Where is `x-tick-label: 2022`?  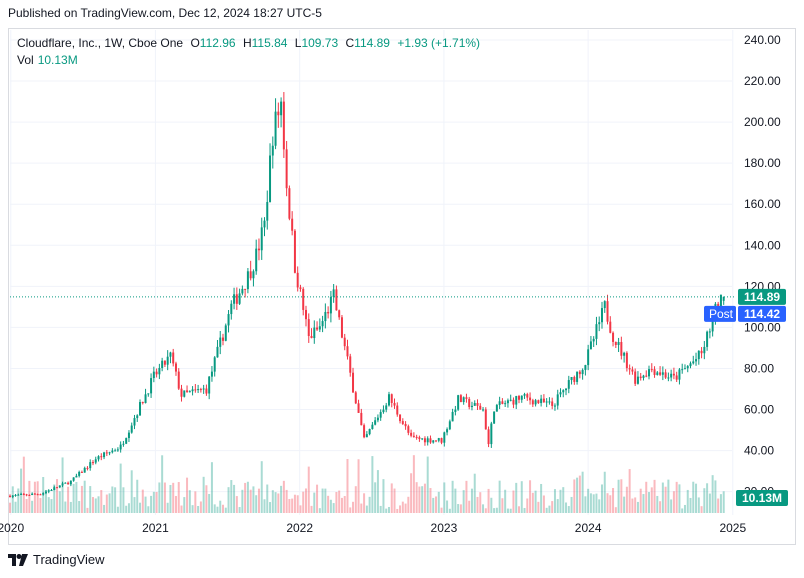
x-tick-label: 2022 is located at coordinates (299, 528).